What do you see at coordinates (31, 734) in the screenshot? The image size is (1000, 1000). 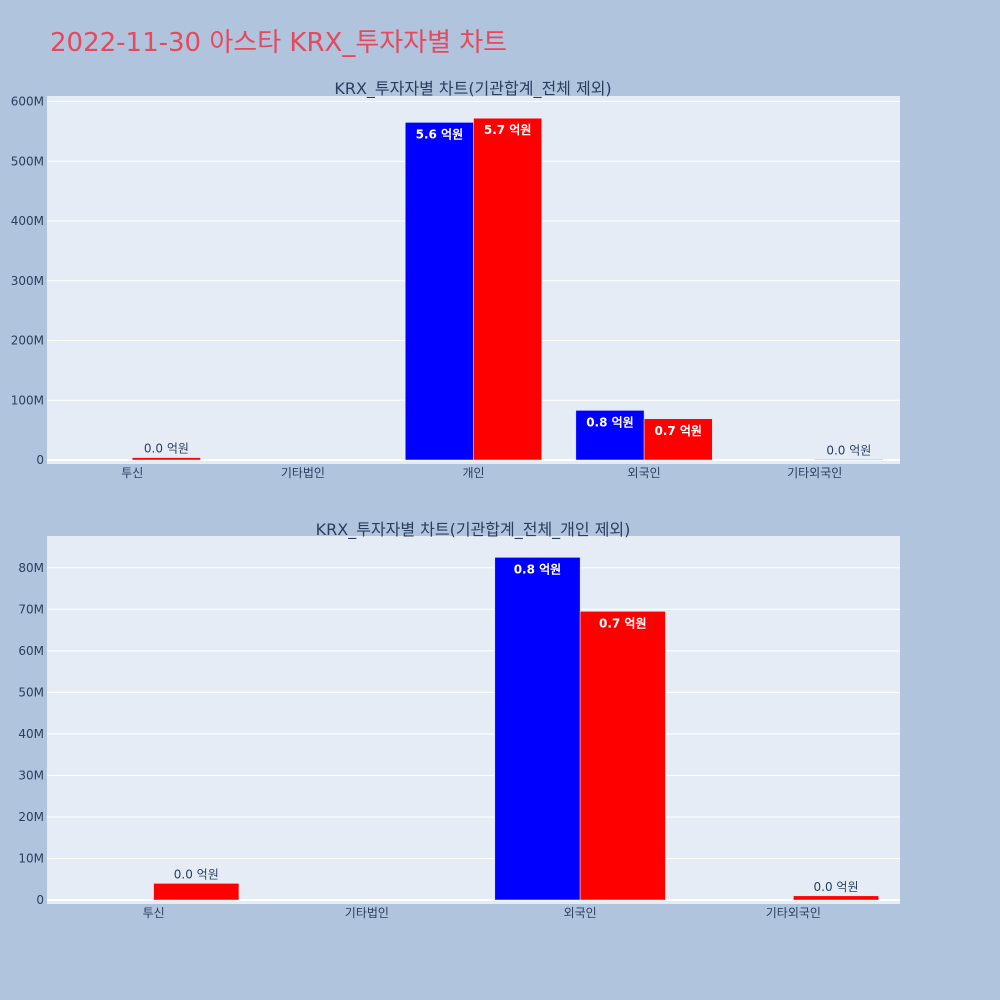 I see `y-tick-label: 40M` at bounding box center [31, 734].